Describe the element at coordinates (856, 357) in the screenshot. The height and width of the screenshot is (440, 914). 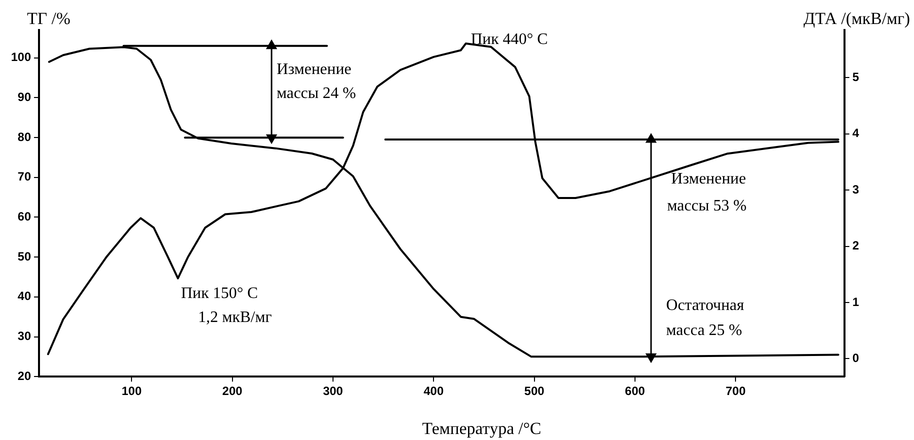
I see `y2-tick-label: 0` at that location.